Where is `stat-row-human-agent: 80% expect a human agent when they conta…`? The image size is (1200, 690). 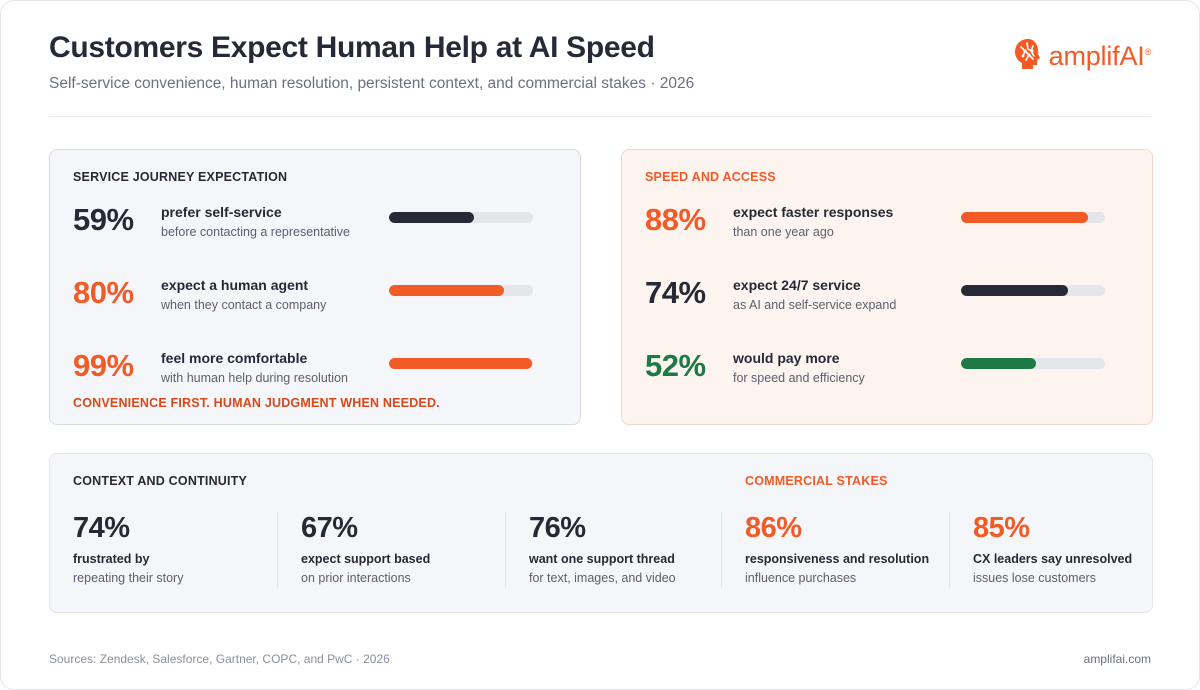 stat-row-human-agent: 80% expect a human agent when they conta… is located at coordinates (308, 297).